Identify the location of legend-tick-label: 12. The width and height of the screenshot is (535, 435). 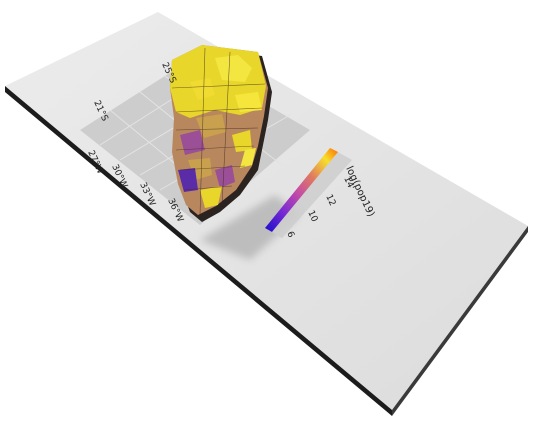
(330, 200).